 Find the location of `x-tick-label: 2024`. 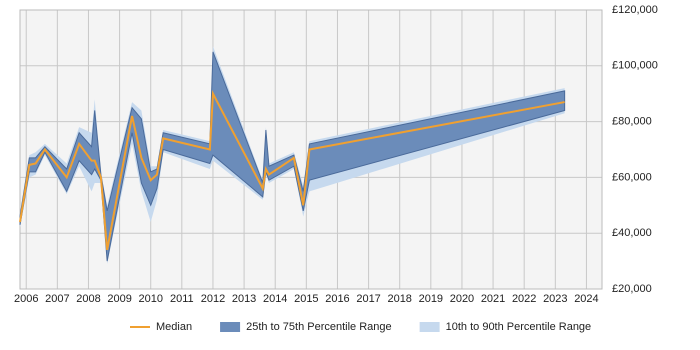

x-tick-label: 2024 is located at coordinates (586, 299).